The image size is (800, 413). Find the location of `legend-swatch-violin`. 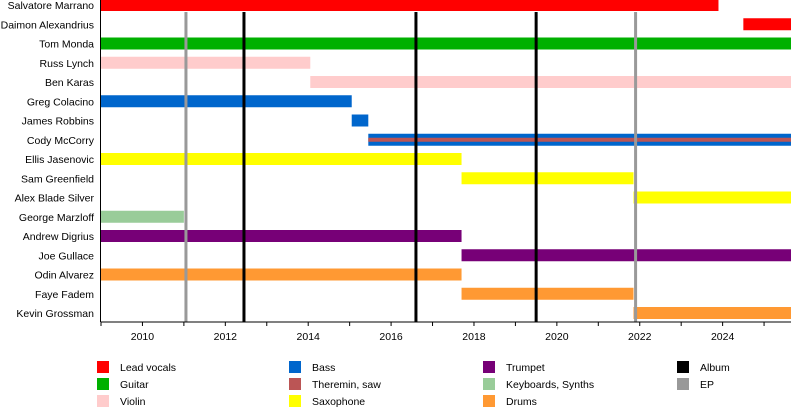

legend-swatch-violin is located at coordinates (103, 401).